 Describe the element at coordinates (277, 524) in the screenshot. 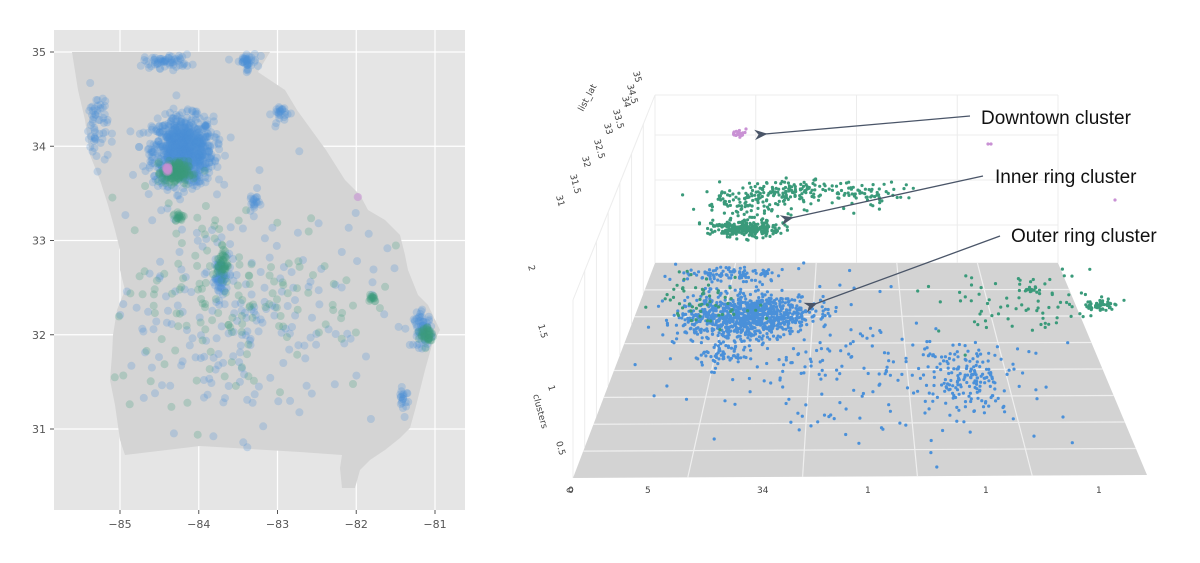

I see `x-tick-label: −83` at that location.